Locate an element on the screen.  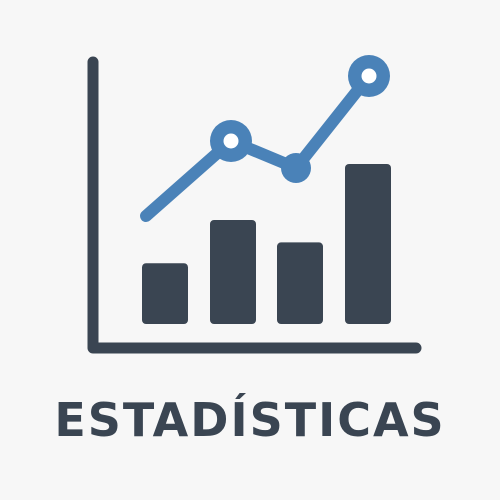
caption-label: ESTADÍSTICAS is located at coordinates (250, 420).